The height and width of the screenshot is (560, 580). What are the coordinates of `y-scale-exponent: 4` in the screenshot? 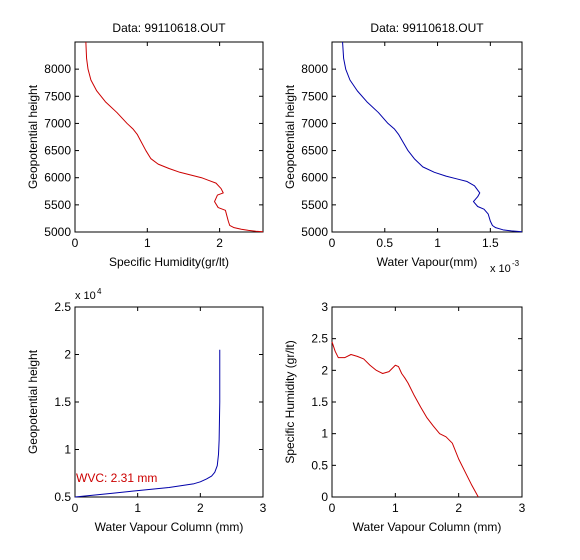 It's located at (99, 291).